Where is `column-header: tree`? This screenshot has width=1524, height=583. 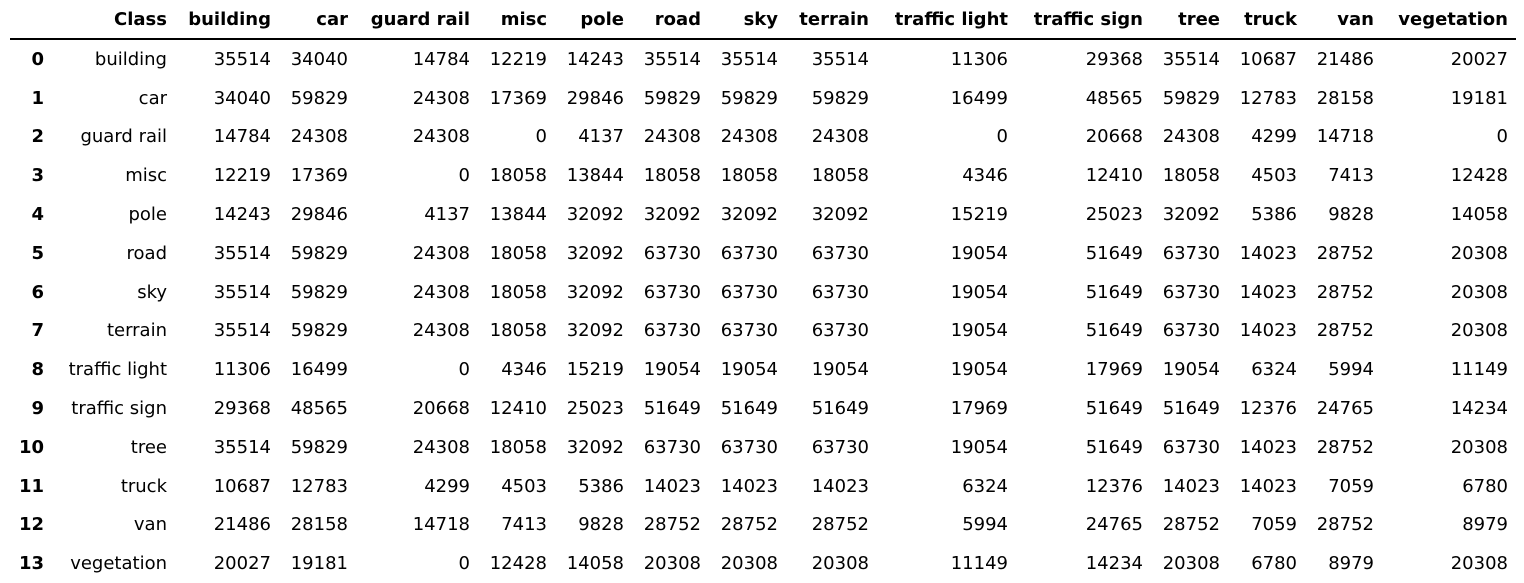
column-header: tree is located at coordinates (1189, 20).